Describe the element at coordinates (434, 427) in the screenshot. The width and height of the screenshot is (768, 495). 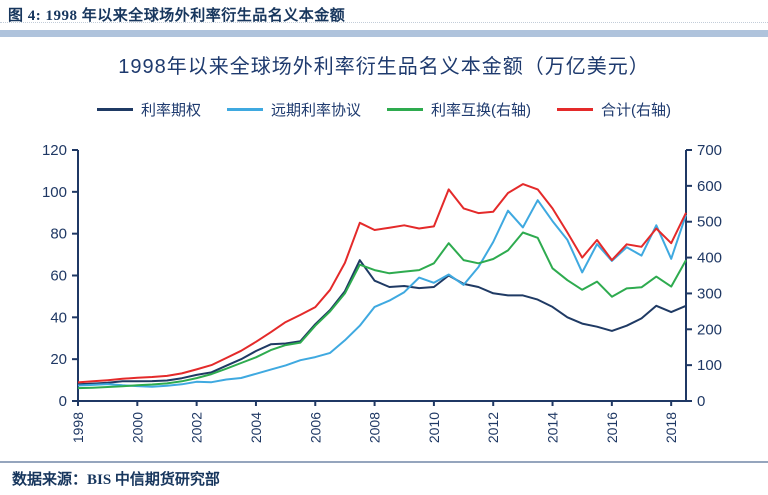
I see `svg-text: 2010` at that location.